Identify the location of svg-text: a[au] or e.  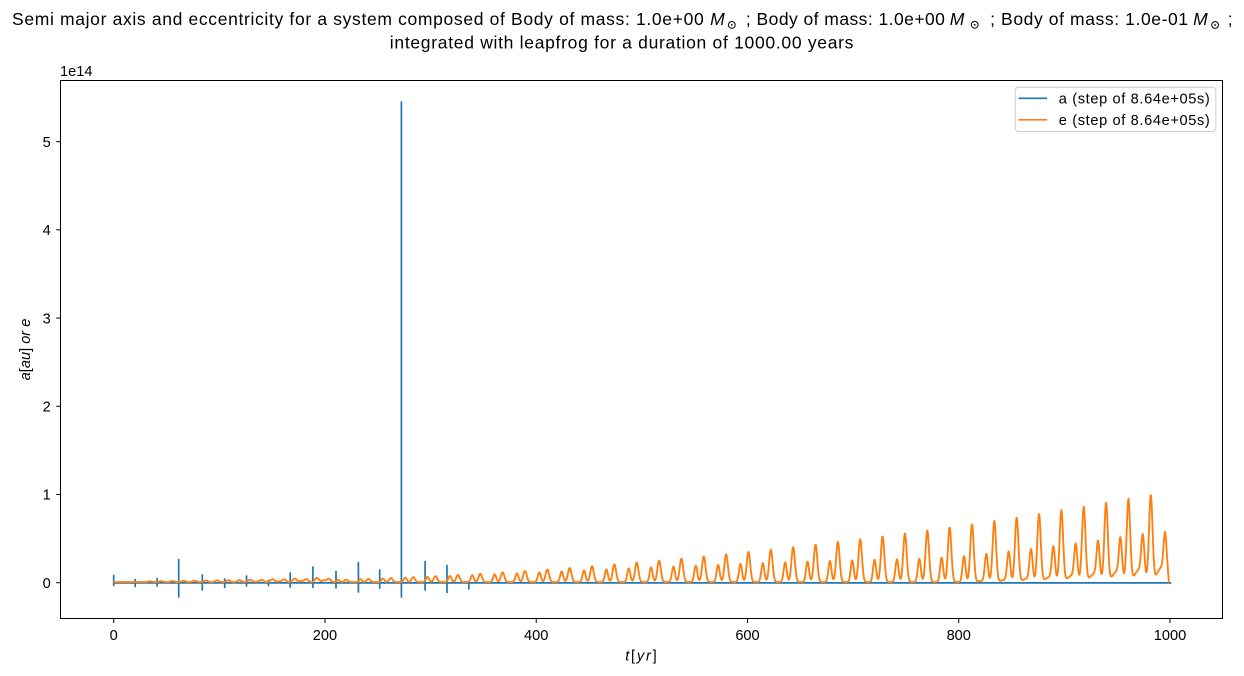
(26, 350).